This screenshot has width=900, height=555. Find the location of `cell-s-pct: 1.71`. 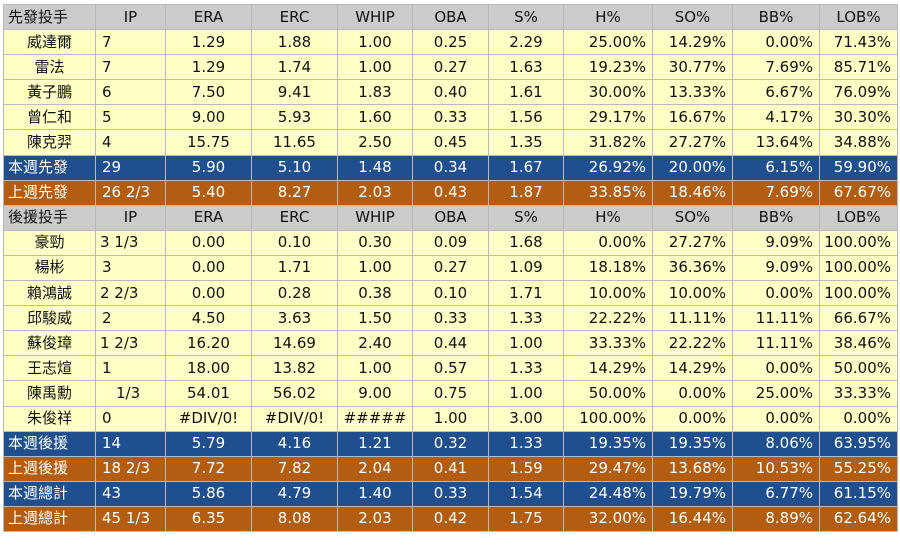

cell-s-pct: 1.71 is located at coordinates (526, 293).